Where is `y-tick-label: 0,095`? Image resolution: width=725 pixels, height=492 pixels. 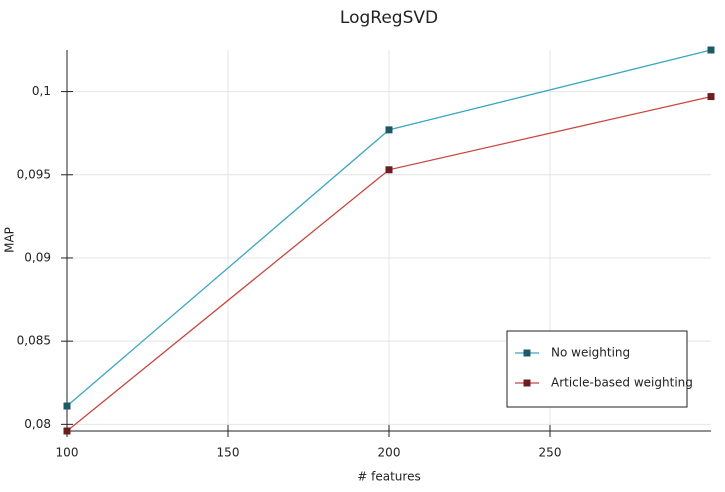
y-tick-label: 0,095 is located at coordinates (34, 174).